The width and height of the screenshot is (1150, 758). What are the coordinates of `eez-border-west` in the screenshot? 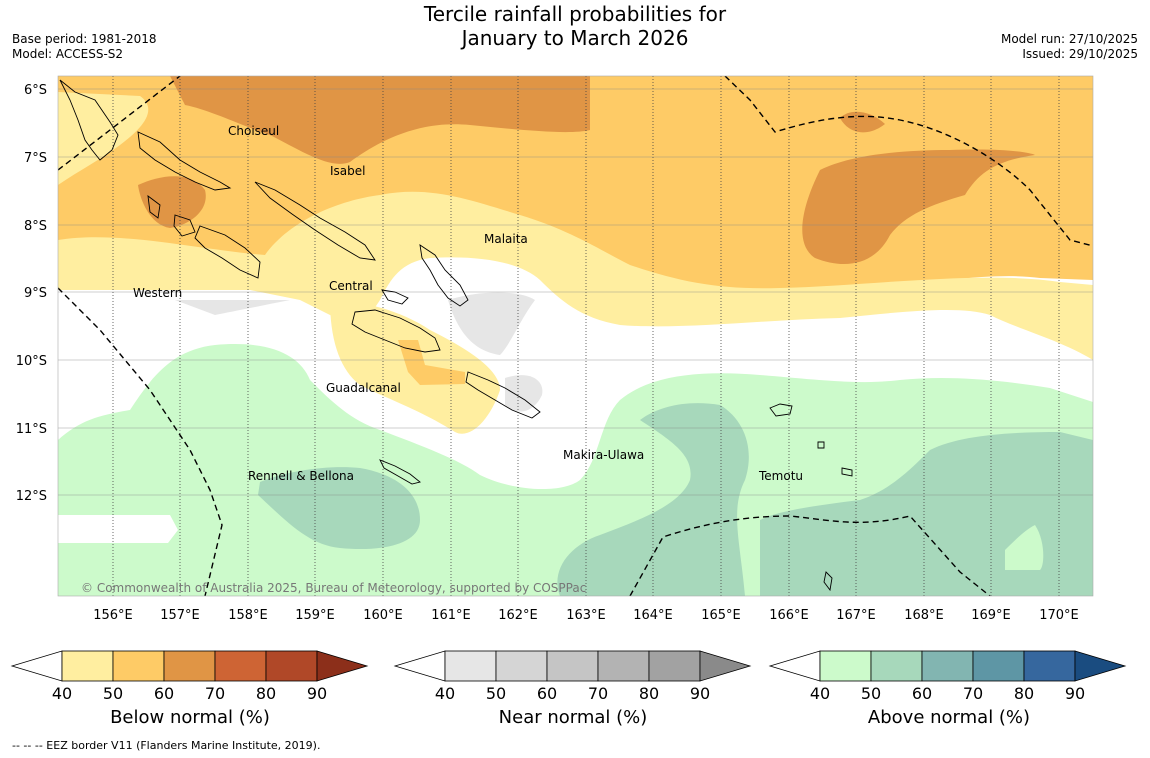 It's located at (140, 441).